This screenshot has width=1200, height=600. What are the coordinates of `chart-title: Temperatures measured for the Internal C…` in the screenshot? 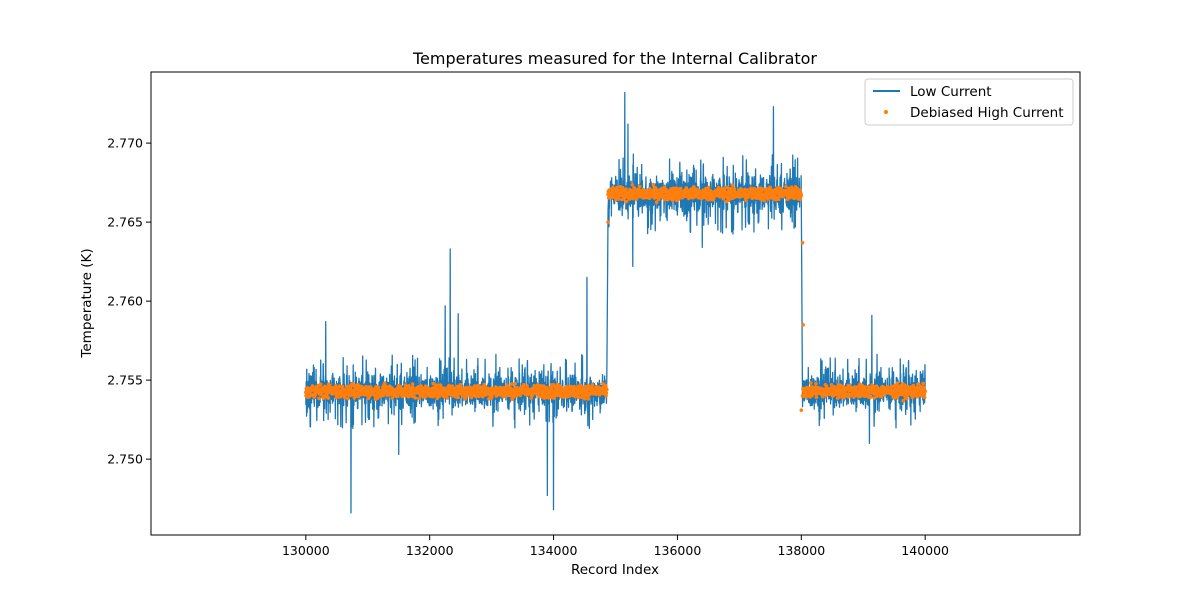 It's located at (614, 58).